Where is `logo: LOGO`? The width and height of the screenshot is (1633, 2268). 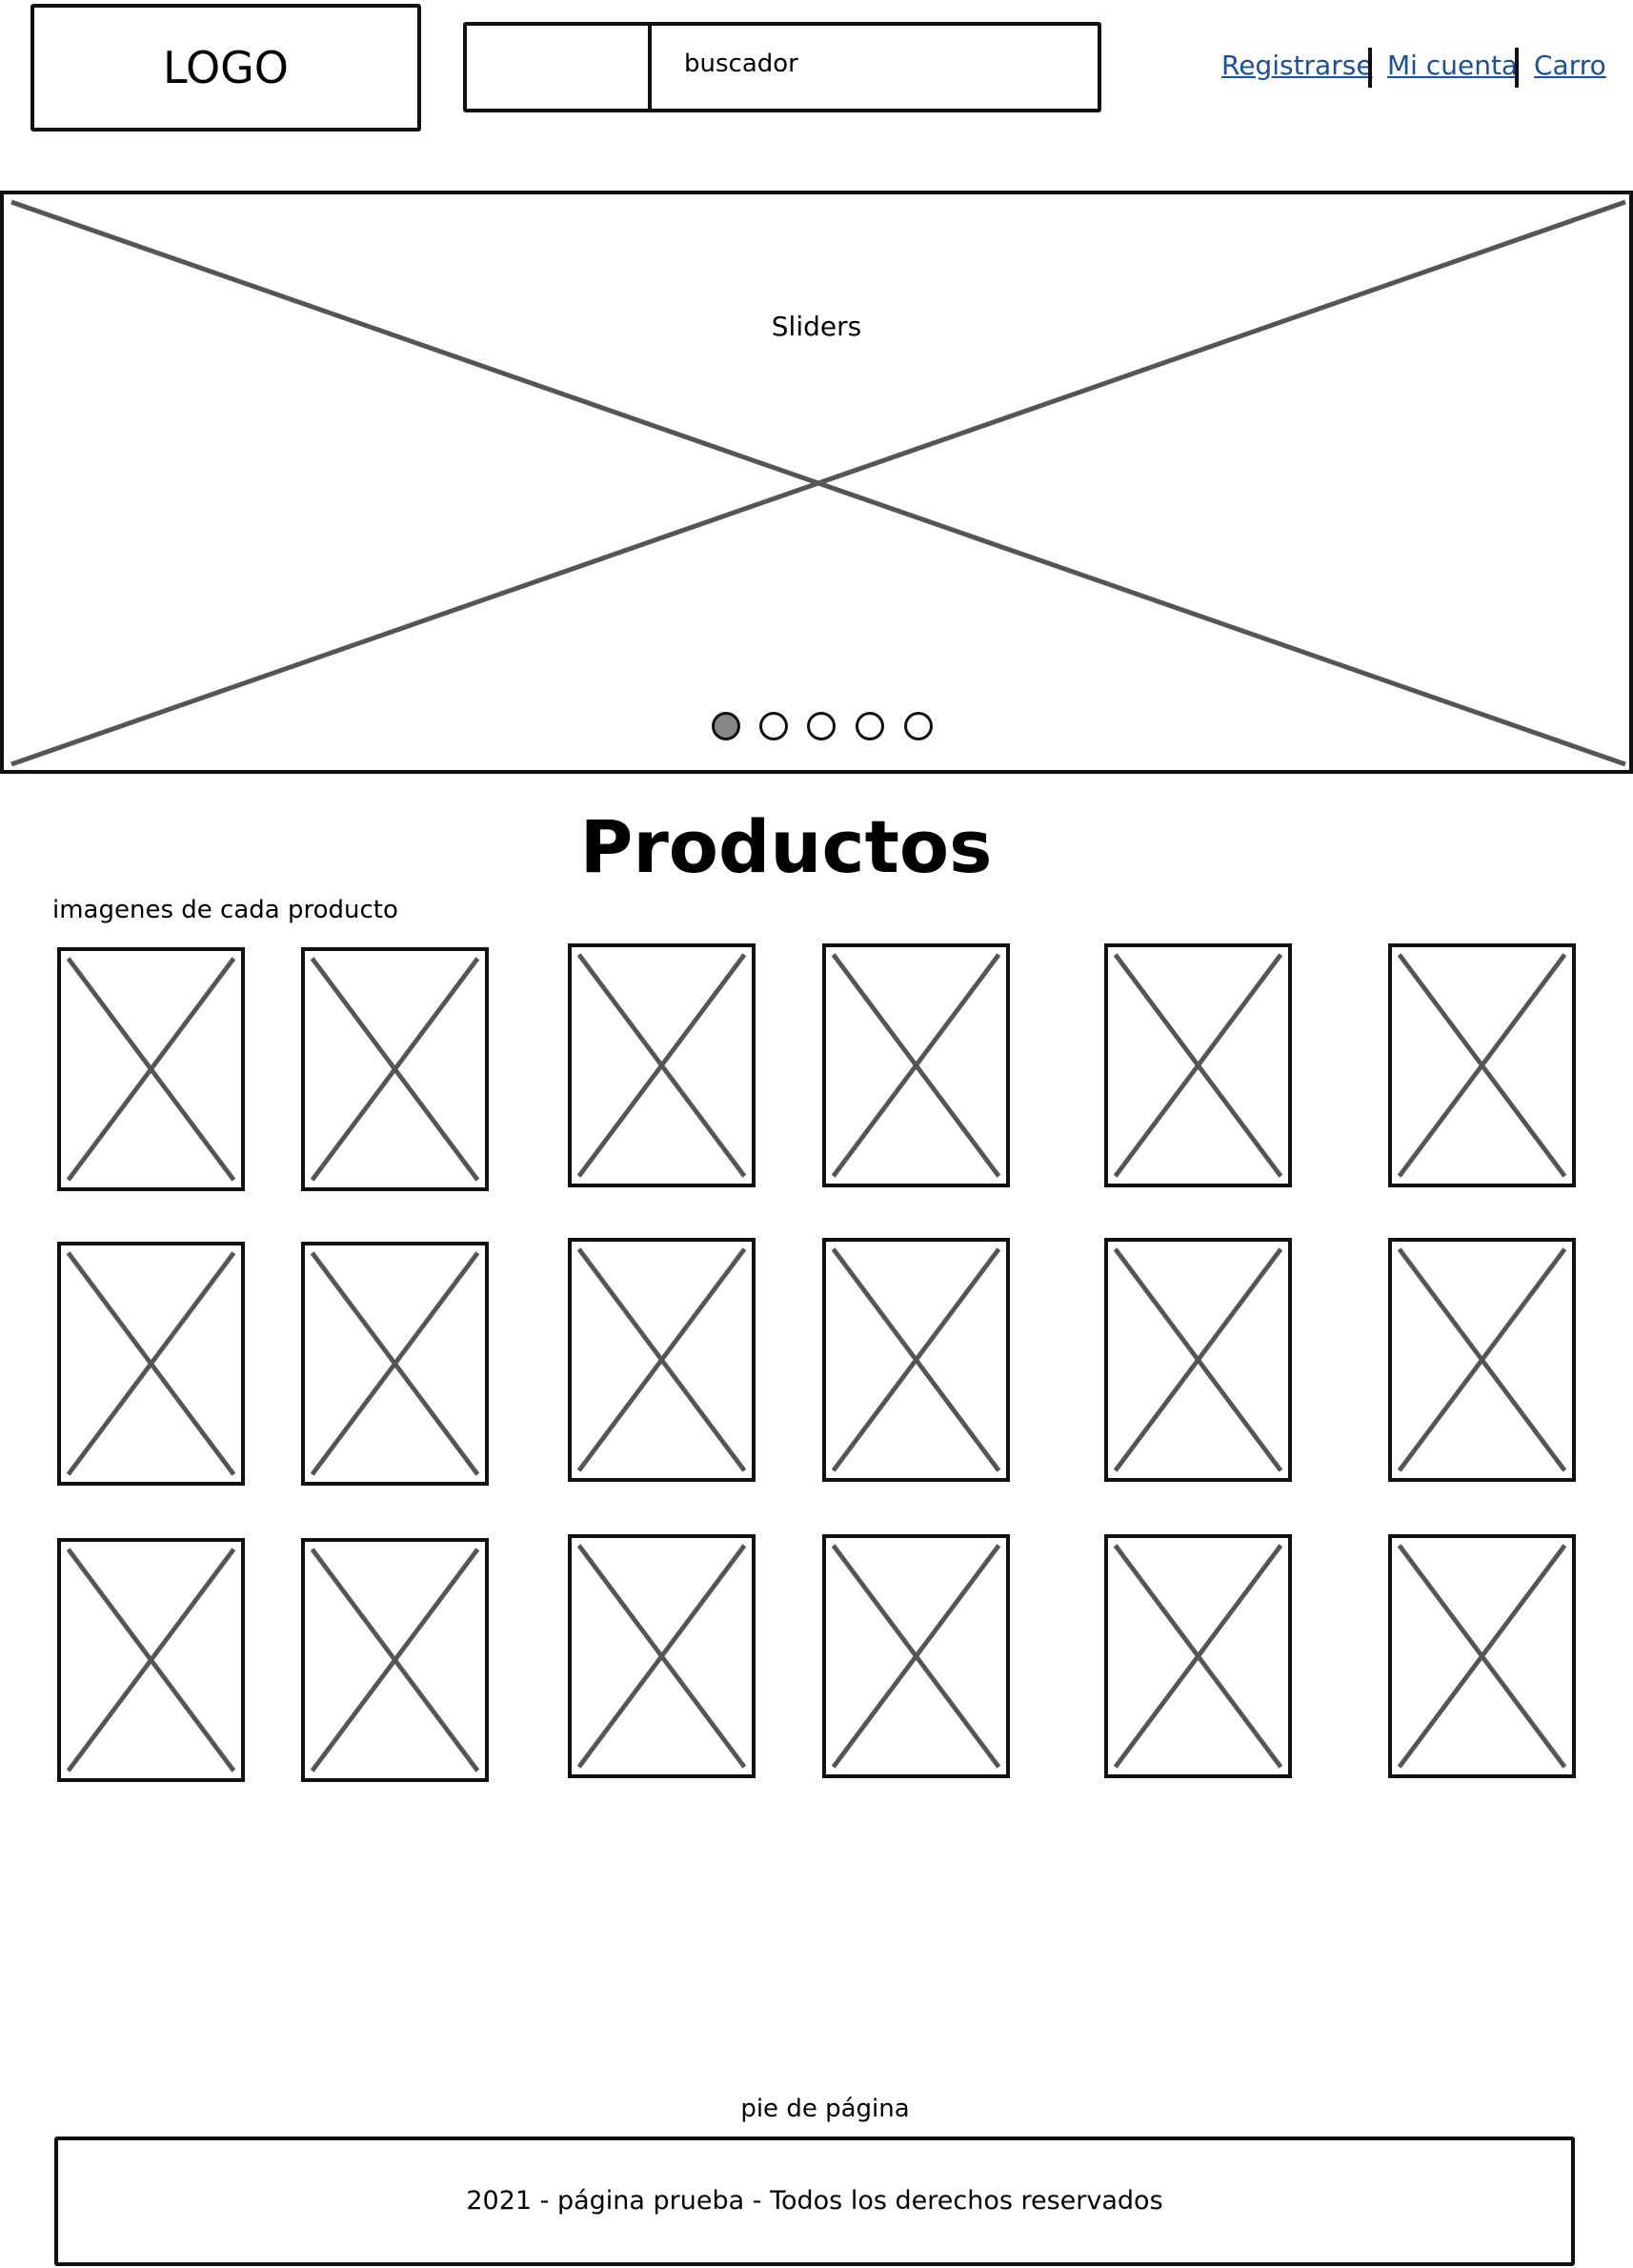 logo: LOGO is located at coordinates (225, 68).